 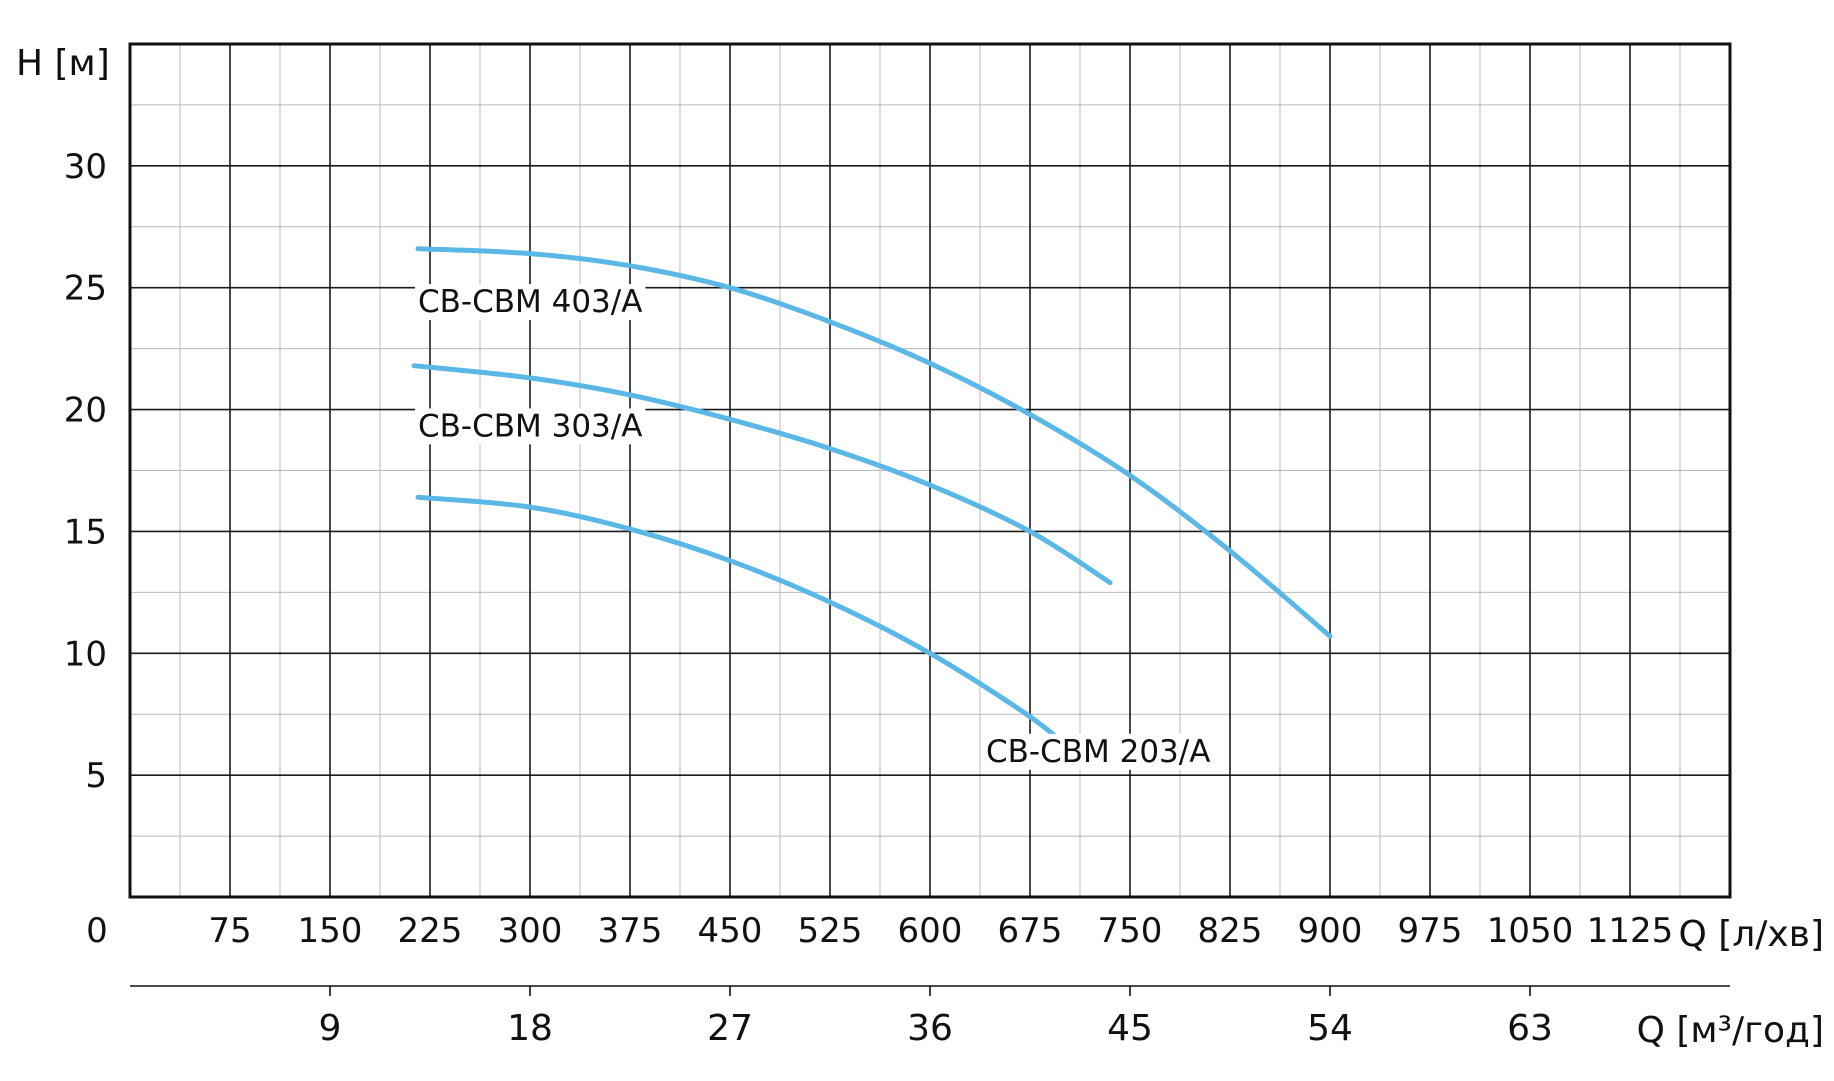 I want to click on secondary-x-axis-title: Q [м³/год], so click(x=1730, y=1030).